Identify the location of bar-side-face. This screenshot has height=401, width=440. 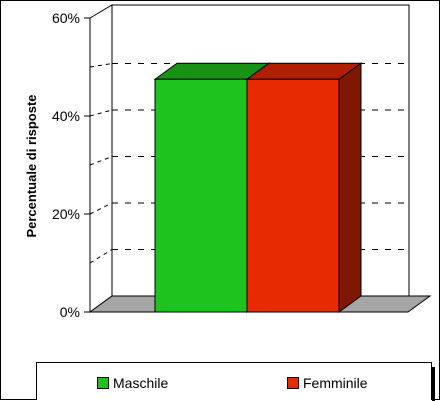
(350, 187).